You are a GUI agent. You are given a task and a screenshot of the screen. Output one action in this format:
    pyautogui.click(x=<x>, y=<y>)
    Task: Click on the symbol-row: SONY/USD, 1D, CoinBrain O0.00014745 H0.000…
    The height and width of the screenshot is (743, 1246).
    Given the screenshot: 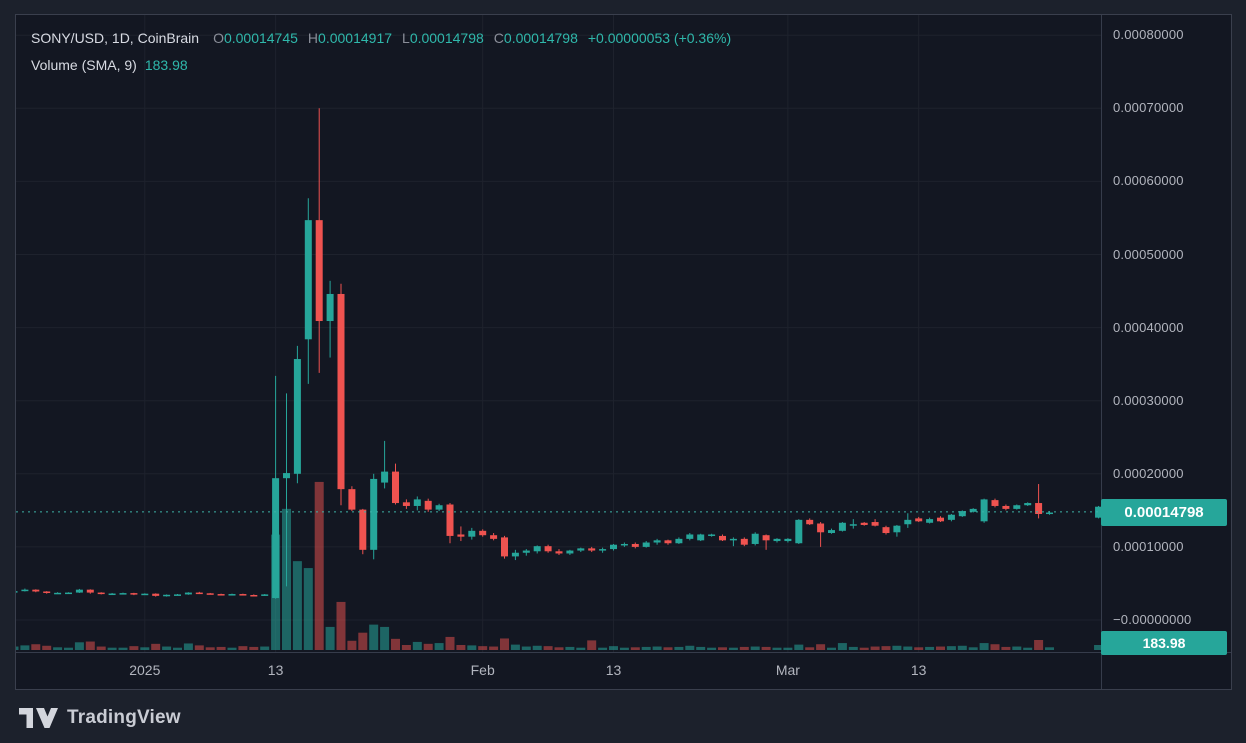 What is the action you would take?
    pyautogui.click(x=381, y=38)
    